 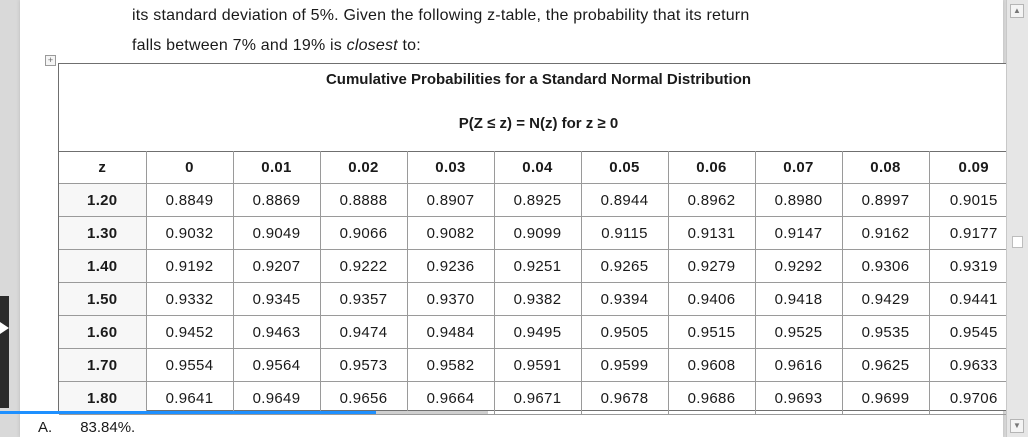 What do you see at coordinates (711, 332) in the screenshot?
I see `probability-cell: 0.9515` at bounding box center [711, 332].